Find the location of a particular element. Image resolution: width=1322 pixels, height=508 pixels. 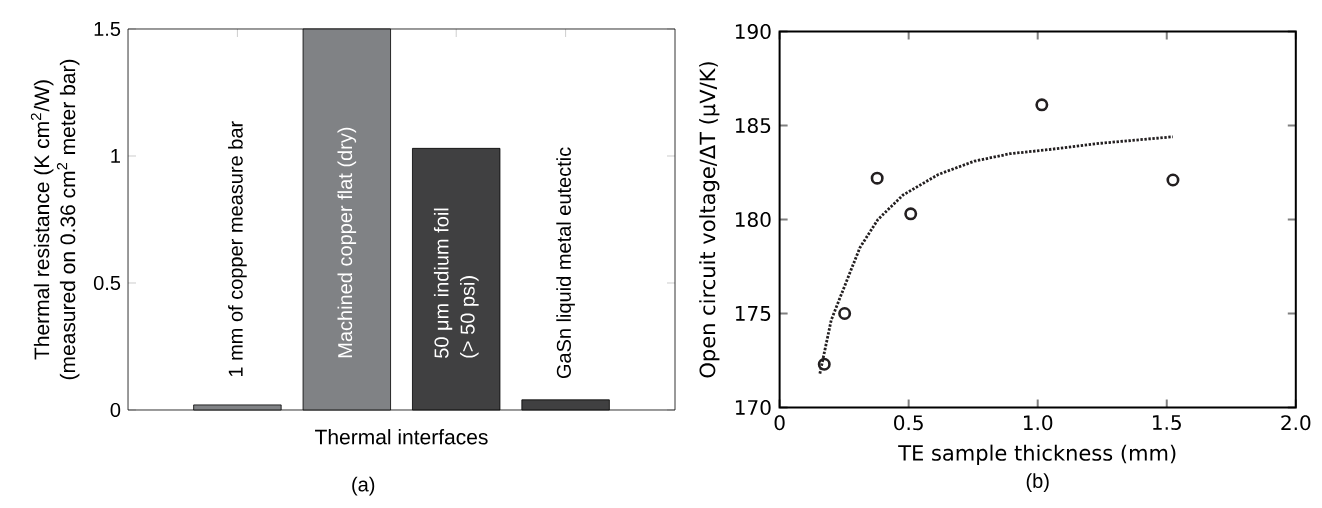

x-axis-title: TE sample thickness (mm) is located at coordinates (1037, 454).